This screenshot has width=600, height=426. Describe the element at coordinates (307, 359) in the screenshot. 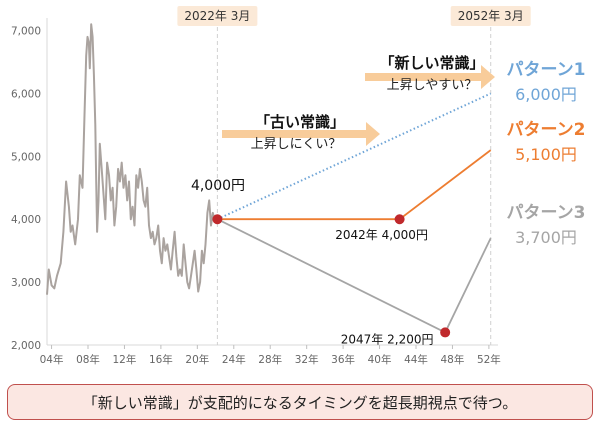

I see `x-tick-label: 32年` at that location.